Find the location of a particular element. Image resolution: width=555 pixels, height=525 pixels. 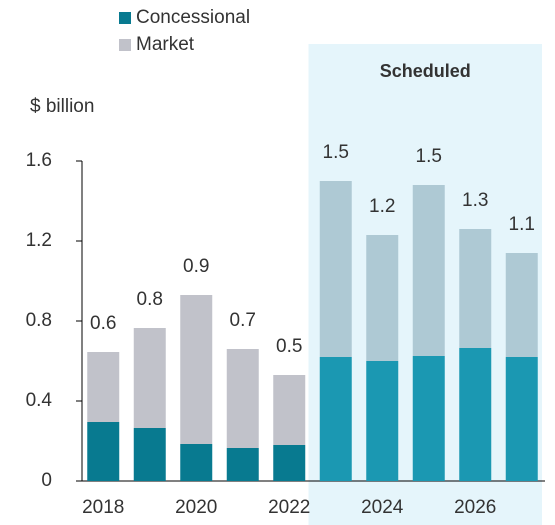

legend-label: Market is located at coordinates (165, 44).